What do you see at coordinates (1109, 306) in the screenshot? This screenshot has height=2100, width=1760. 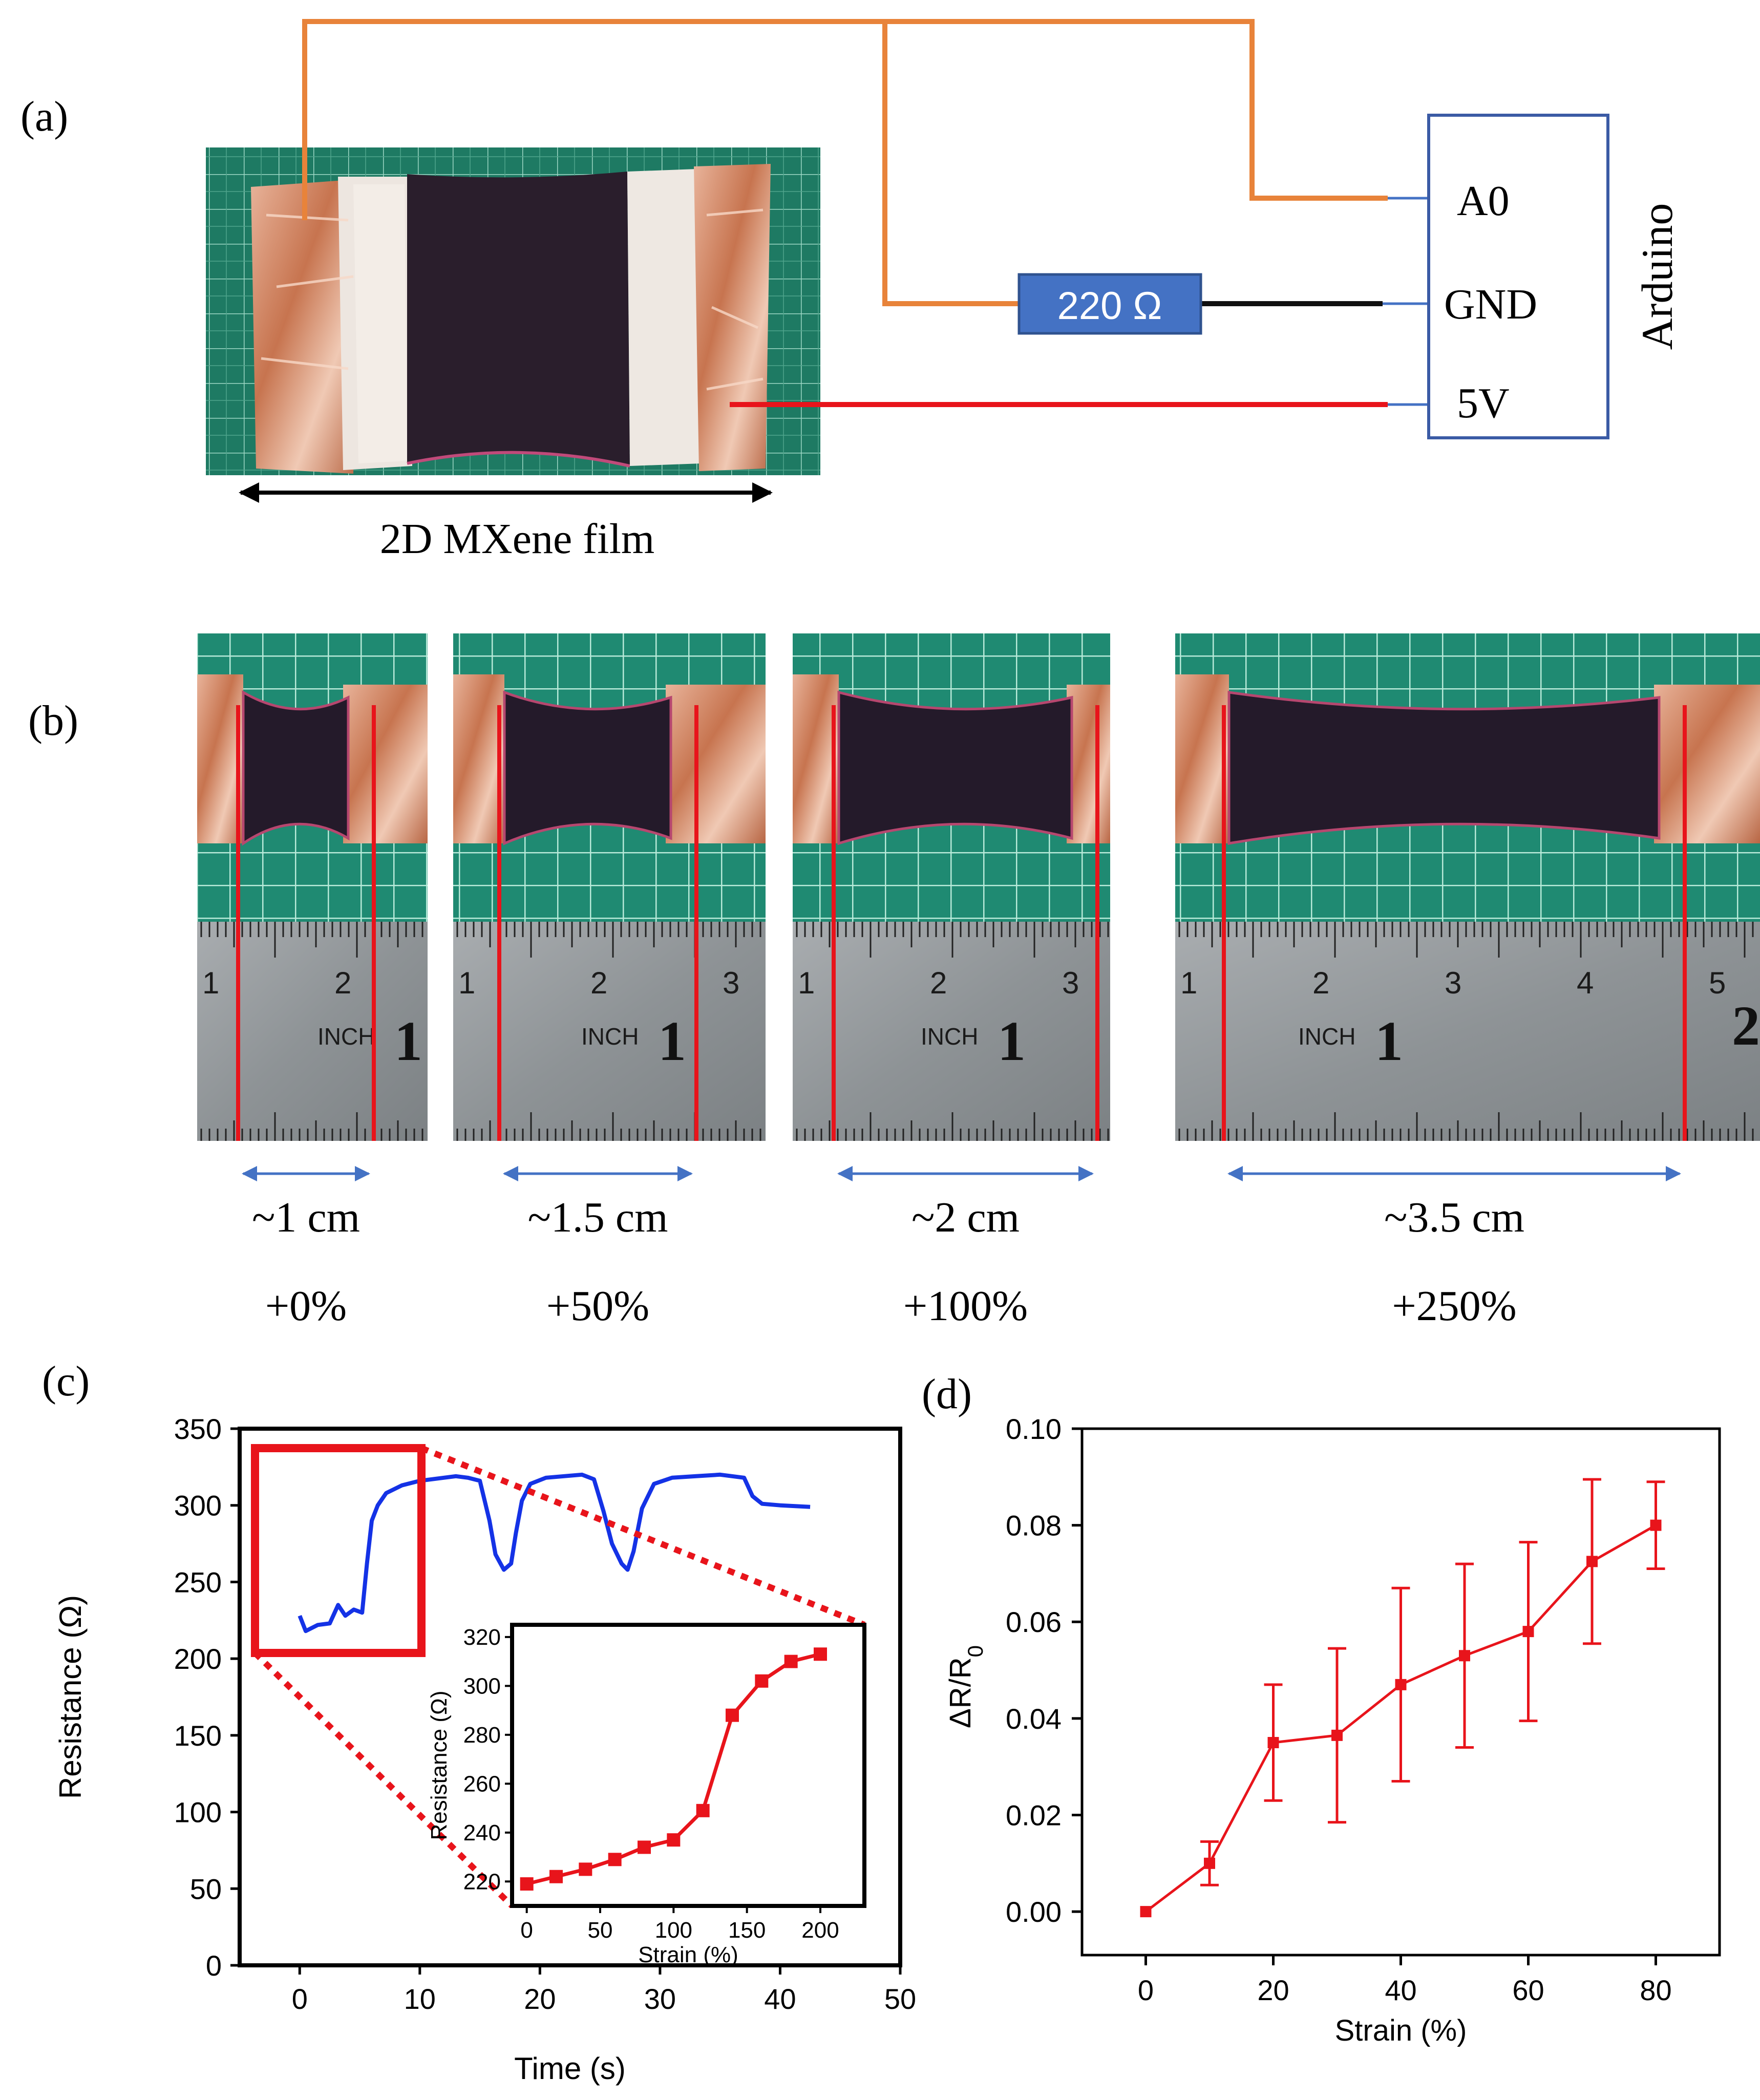 I see `resistor-label: 220 Ω` at bounding box center [1109, 306].